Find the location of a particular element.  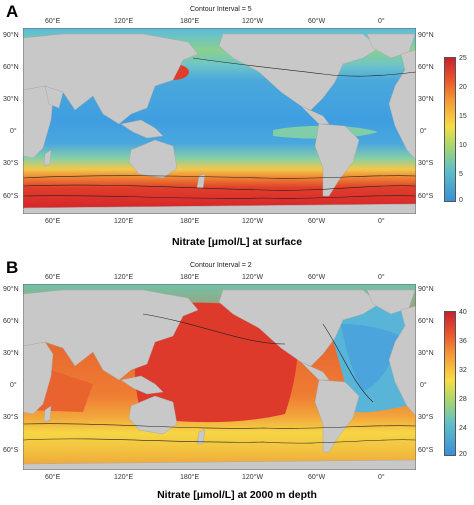

land-africa is located at coordinates (38, 378).